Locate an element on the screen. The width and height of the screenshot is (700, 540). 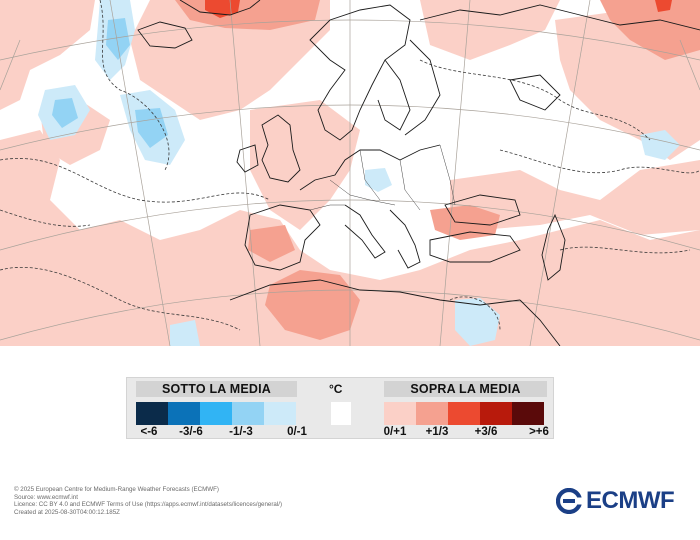
credit-line: Created at 2025-08-30T04:00:12.185Z is located at coordinates (67, 512).